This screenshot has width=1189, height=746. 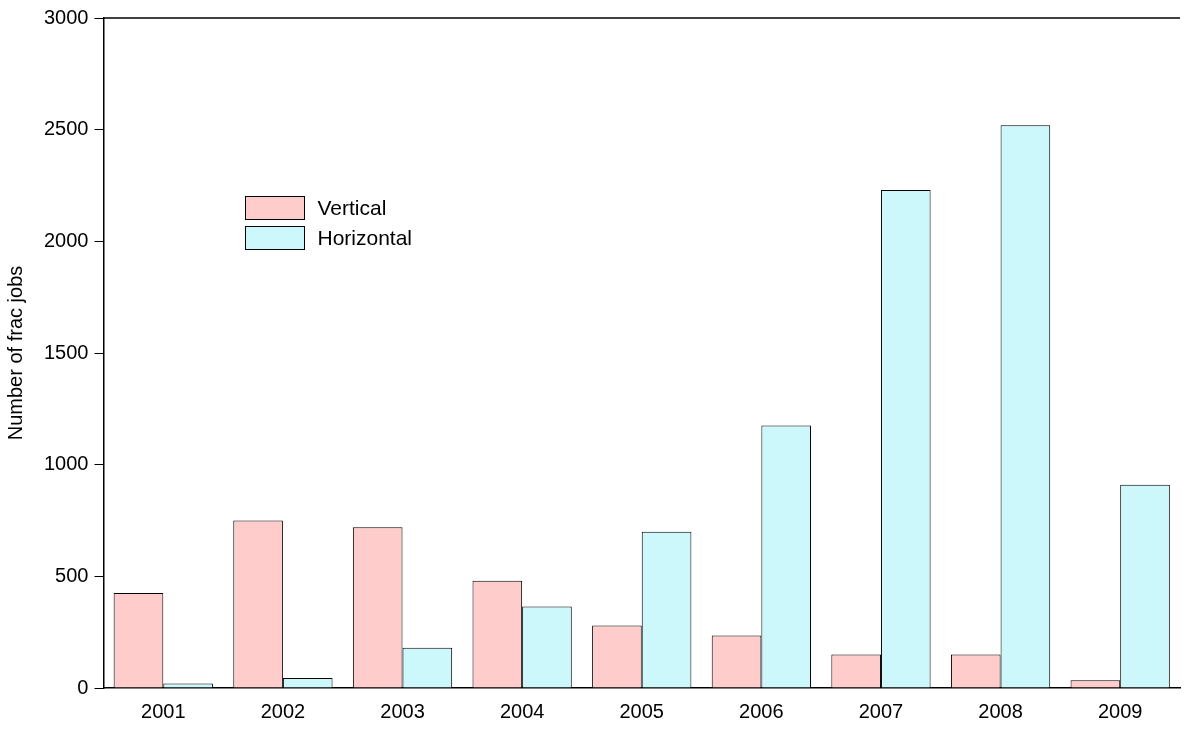 I want to click on x-tick-label: 2004, so click(x=522, y=710).